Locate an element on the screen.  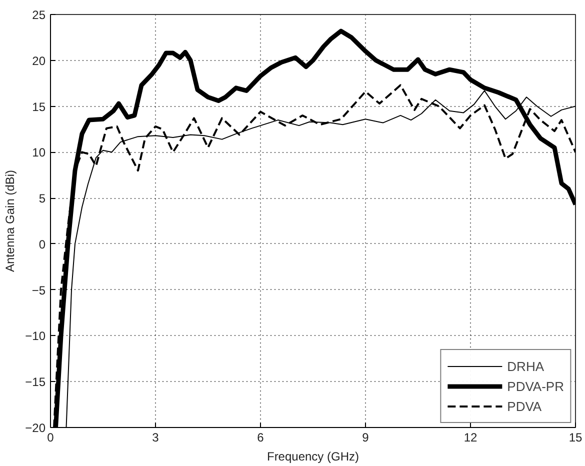
x-tick-label: 0 is located at coordinates (50, 437).